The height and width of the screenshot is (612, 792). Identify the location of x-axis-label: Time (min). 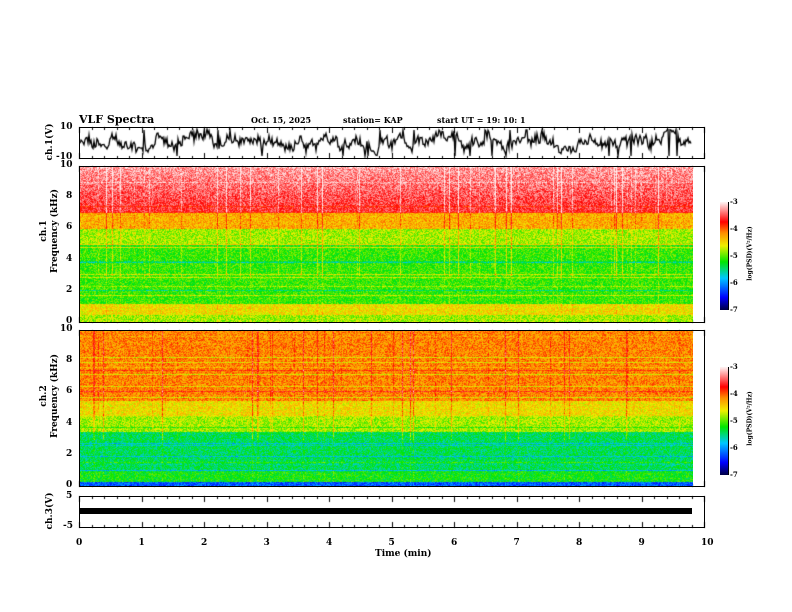
(403, 554).